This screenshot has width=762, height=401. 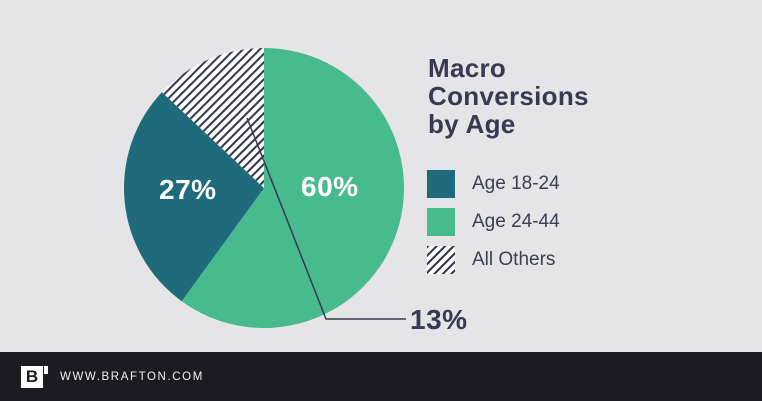 What do you see at coordinates (212, 118) in the screenshot?
I see `pie-slice-all-others` at bounding box center [212, 118].